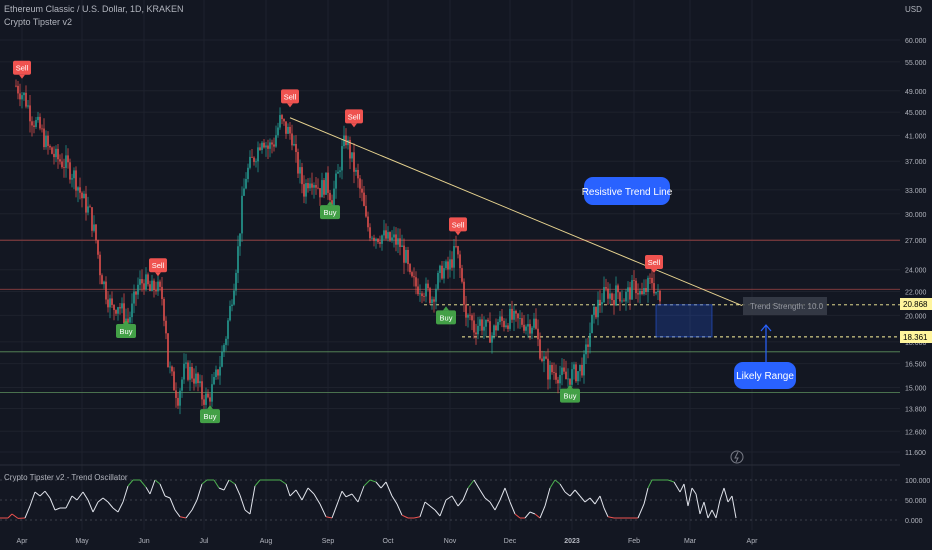 This screenshot has height=550, width=932. What do you see at coordinates (915, 453) in the screenshot?
I see `y-tick-label: 11.600` at bounding box center [915, 453].